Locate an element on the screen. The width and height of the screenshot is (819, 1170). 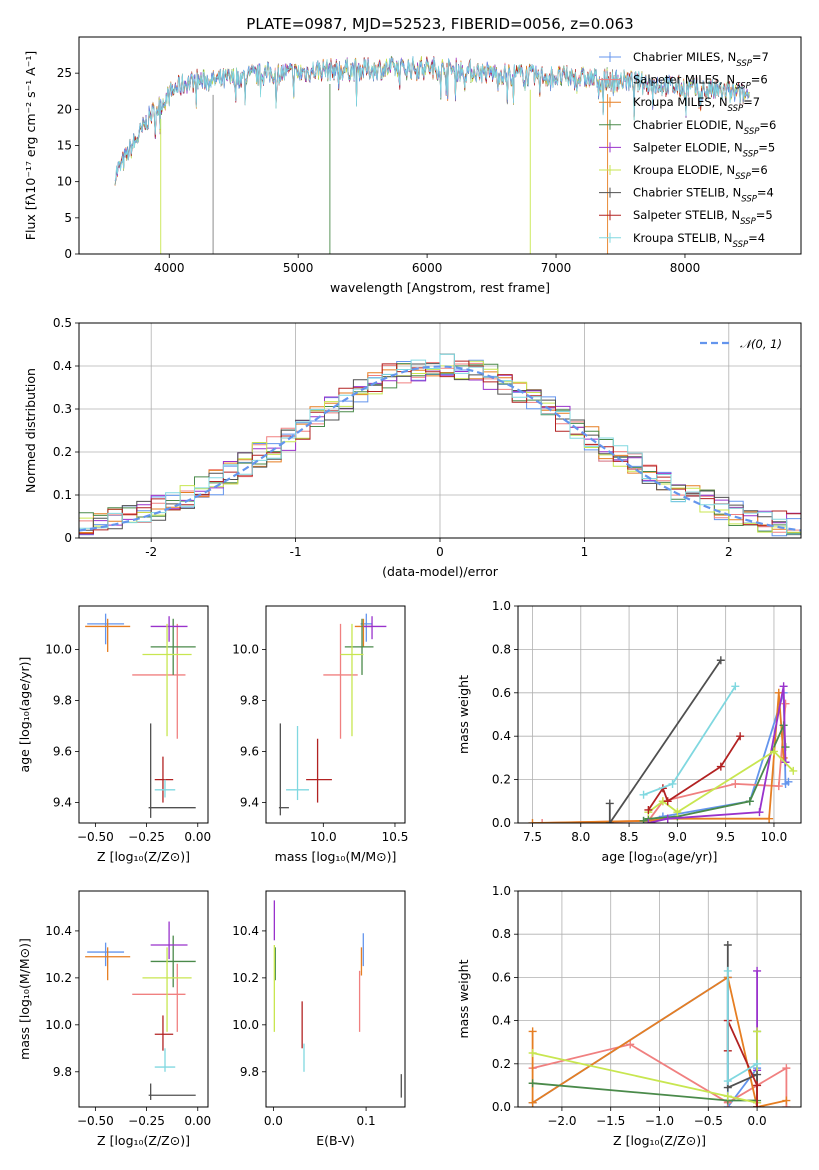
y-tick-label: 25 is located at coordinates (64, 73).